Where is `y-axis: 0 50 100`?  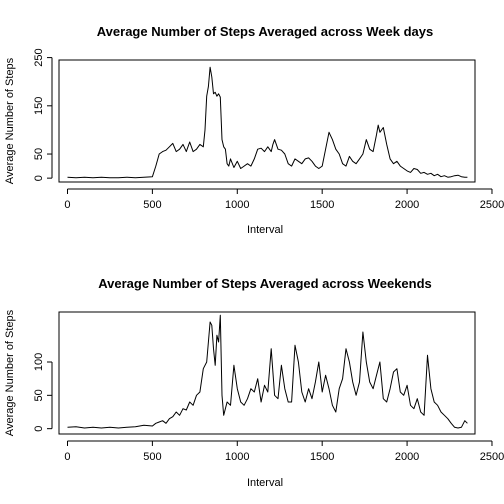 y-axis: 0 50 100 is located at coordinates (43, 392).